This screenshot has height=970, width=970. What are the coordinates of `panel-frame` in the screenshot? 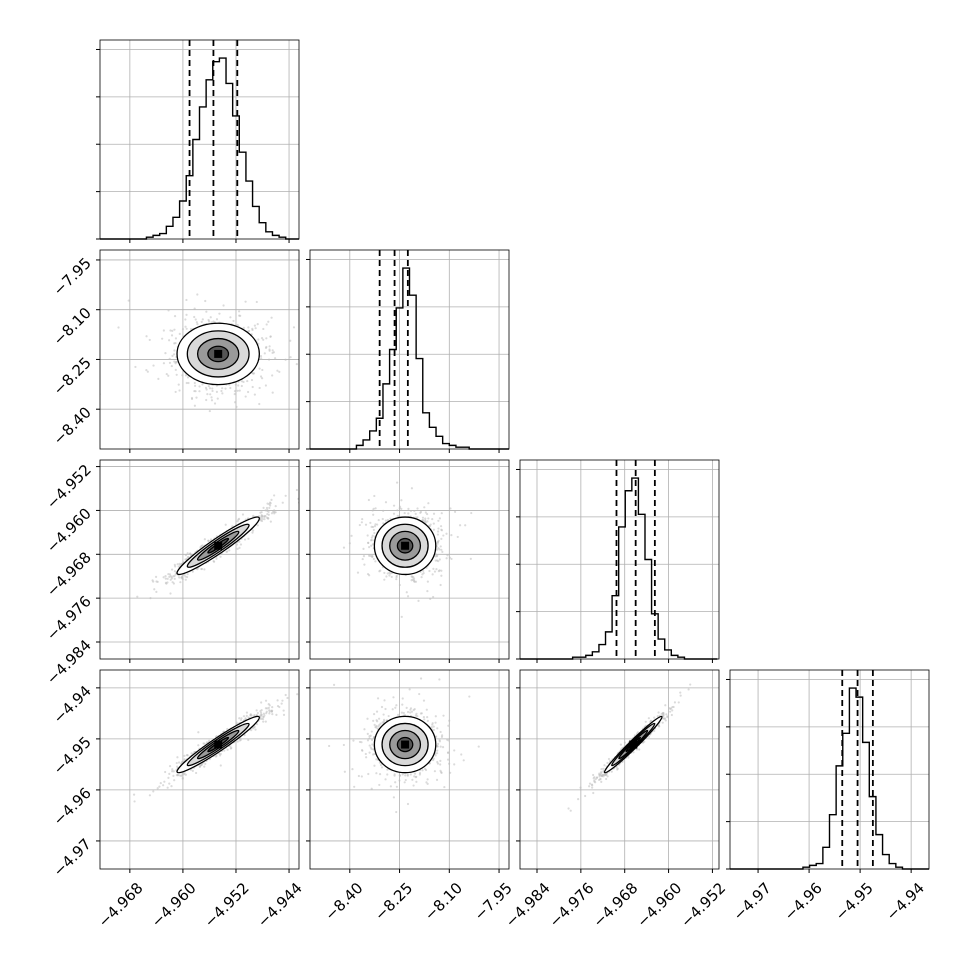 It's located at (409, 349).